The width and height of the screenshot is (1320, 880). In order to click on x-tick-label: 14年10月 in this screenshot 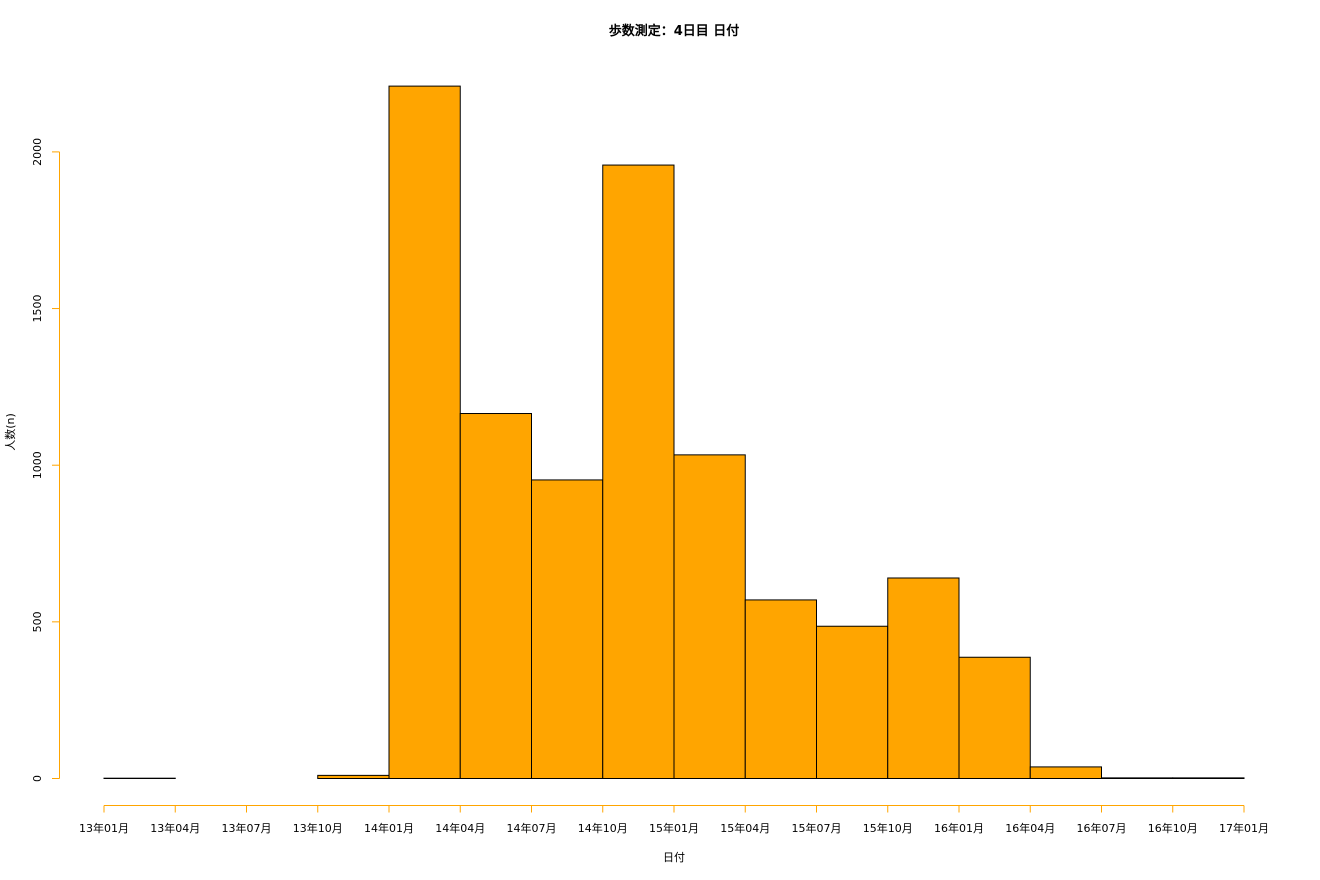, I will do `click(603, 828)`.